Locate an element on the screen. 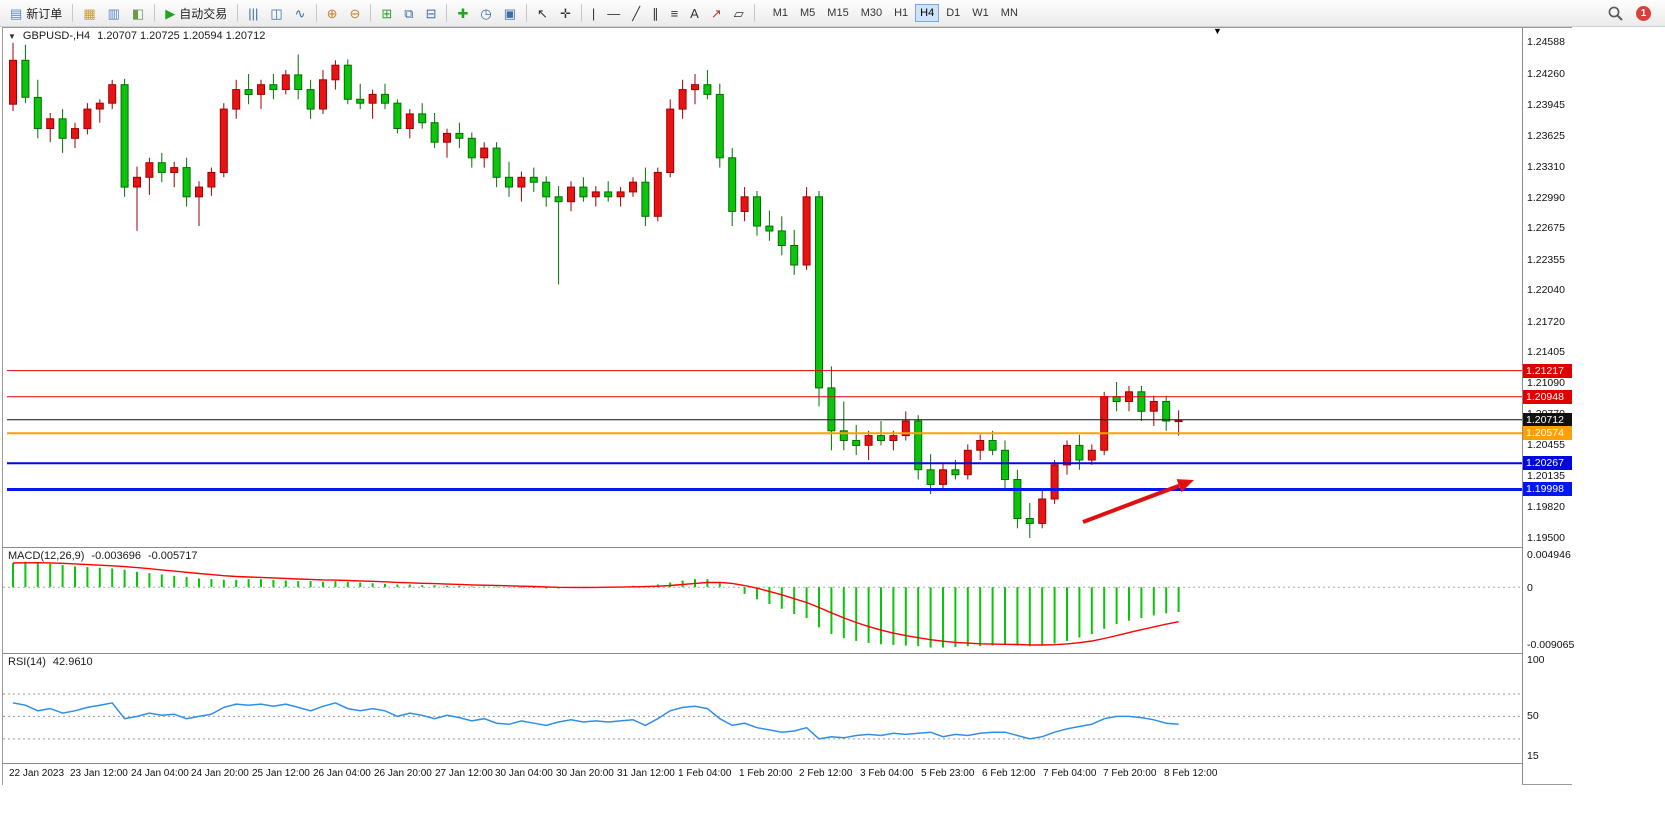  rsi-label: RSI(14) is located at coordinates (27, 662).